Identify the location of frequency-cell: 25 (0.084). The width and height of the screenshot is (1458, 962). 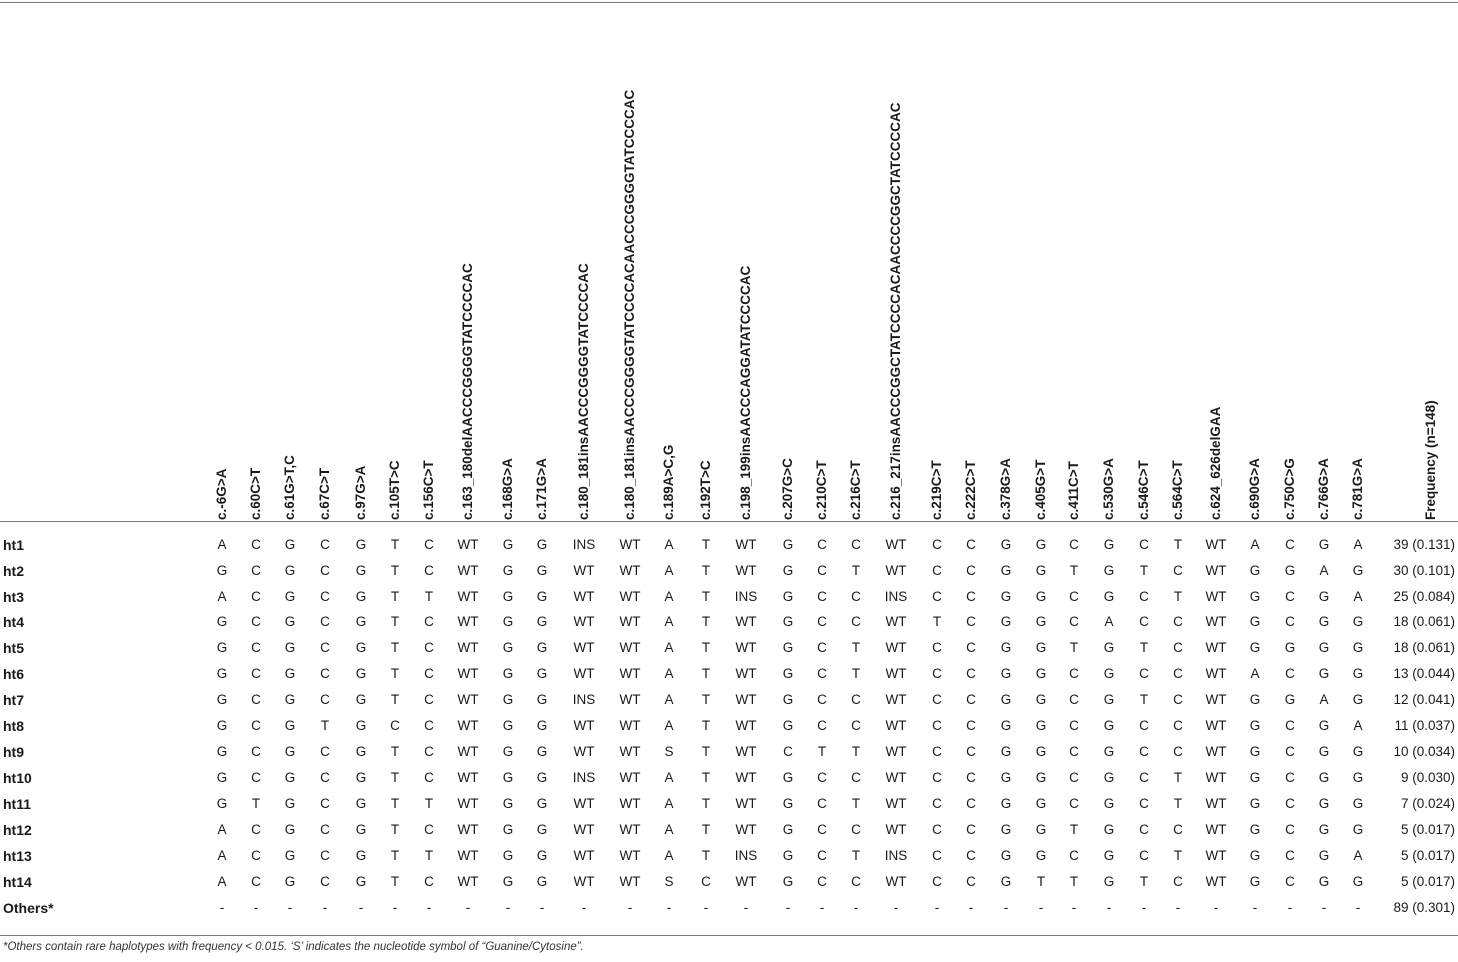
(1424, 596).